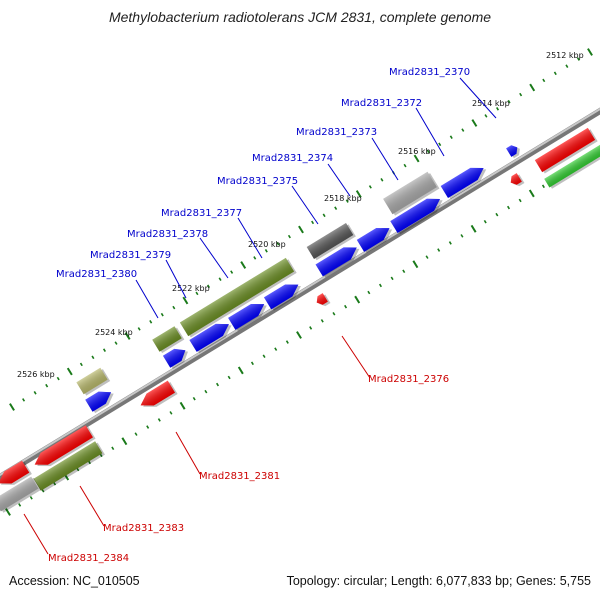 The height and width of the screenshot is (605, 600). I want to click on gene-label-2370: Mrad2831_2370, so click(429, 72).